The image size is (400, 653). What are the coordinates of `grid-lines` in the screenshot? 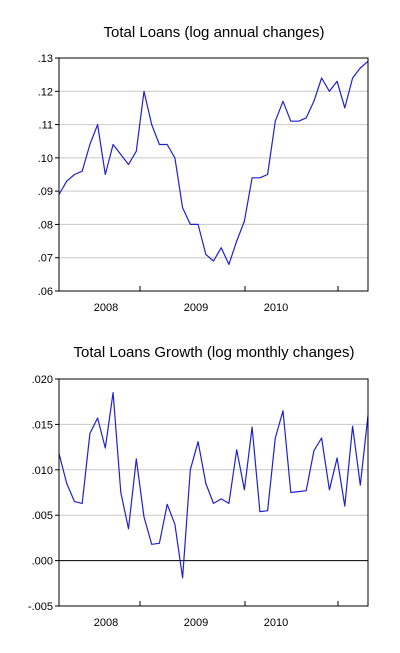 It's located at (213, 469).